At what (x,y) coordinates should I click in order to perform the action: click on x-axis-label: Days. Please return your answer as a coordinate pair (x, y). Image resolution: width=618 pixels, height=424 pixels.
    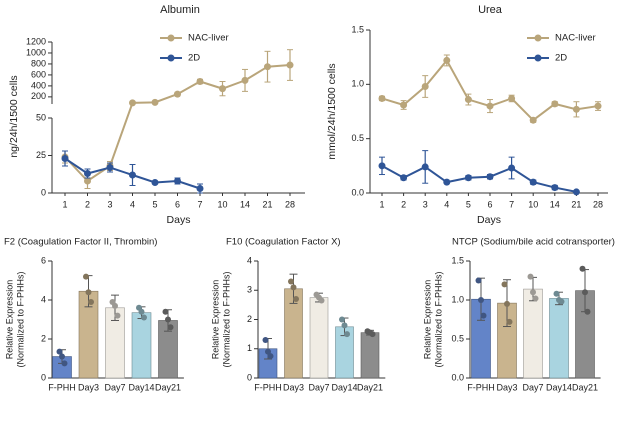
    Looking at the image, I should click on (179, 220).